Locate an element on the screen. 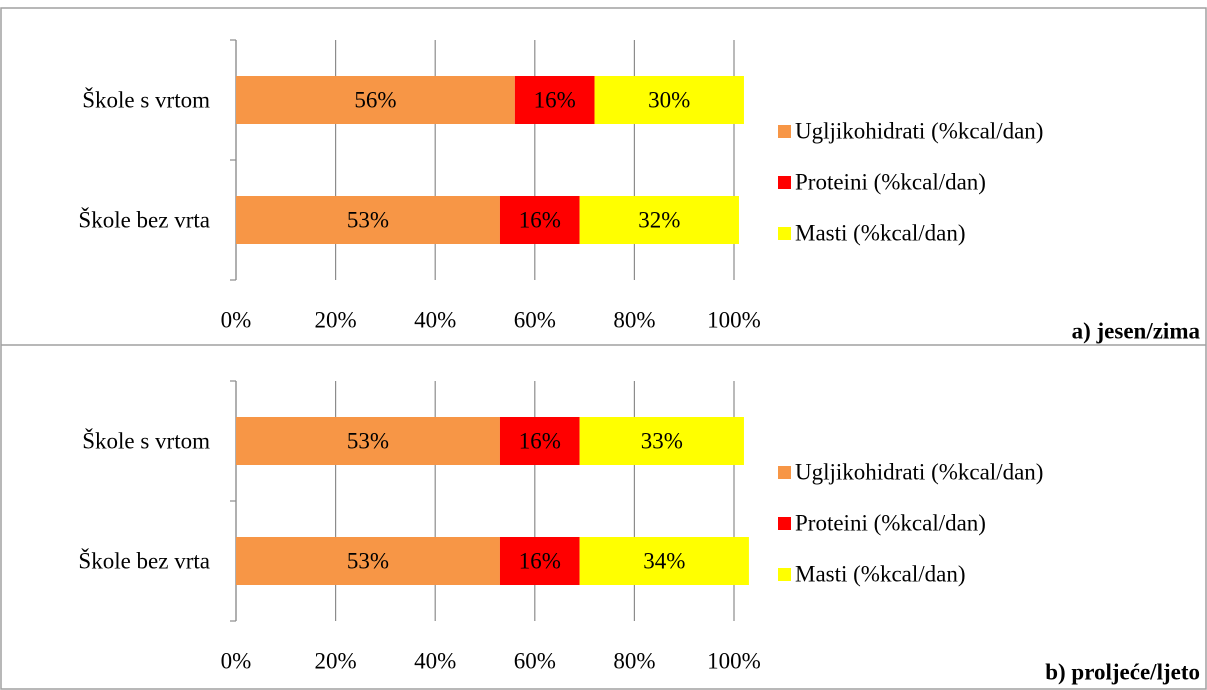  data-label: 56% is located at coordinates (375, 99).